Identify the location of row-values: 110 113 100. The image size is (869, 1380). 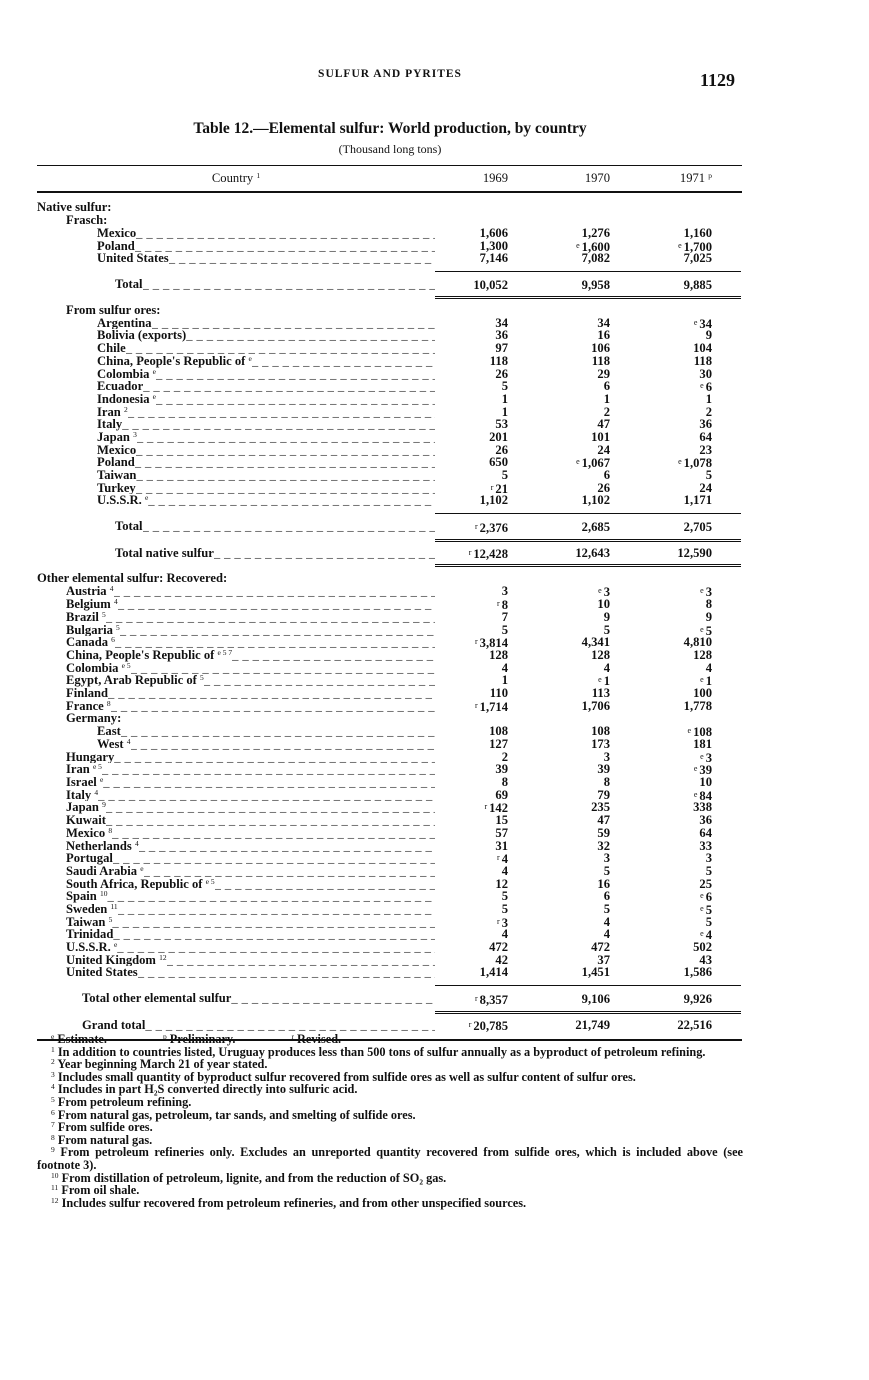
(588, 693).